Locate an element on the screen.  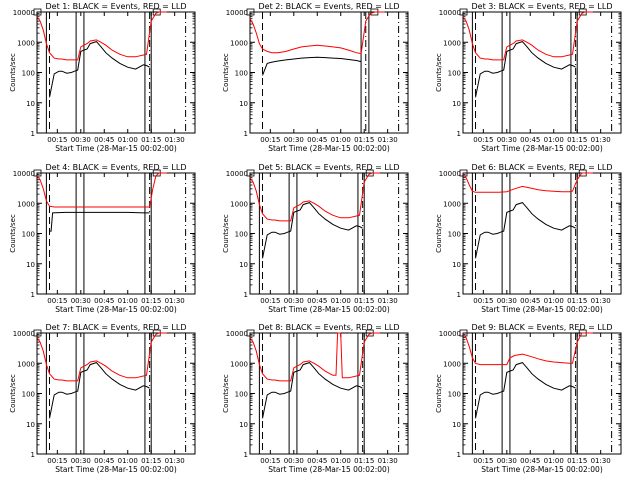
chart-title: Det 1: BLACK = Events, RED = LLD is located at coordinates (116, 6).